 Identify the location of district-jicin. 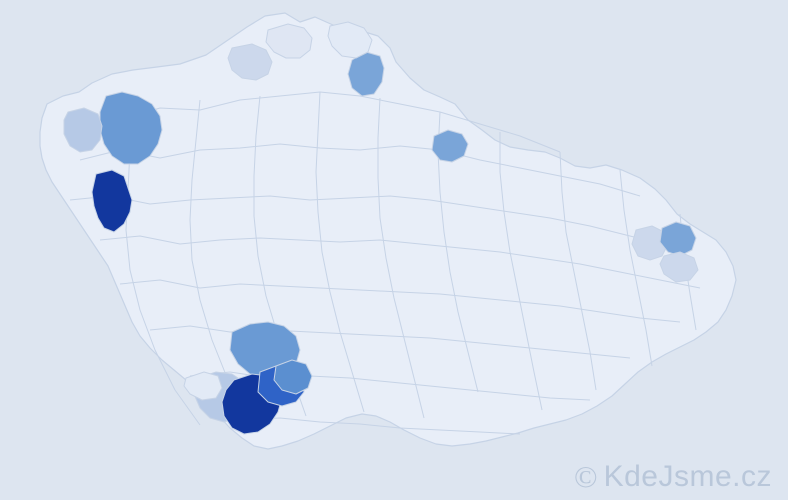
(450, 146).